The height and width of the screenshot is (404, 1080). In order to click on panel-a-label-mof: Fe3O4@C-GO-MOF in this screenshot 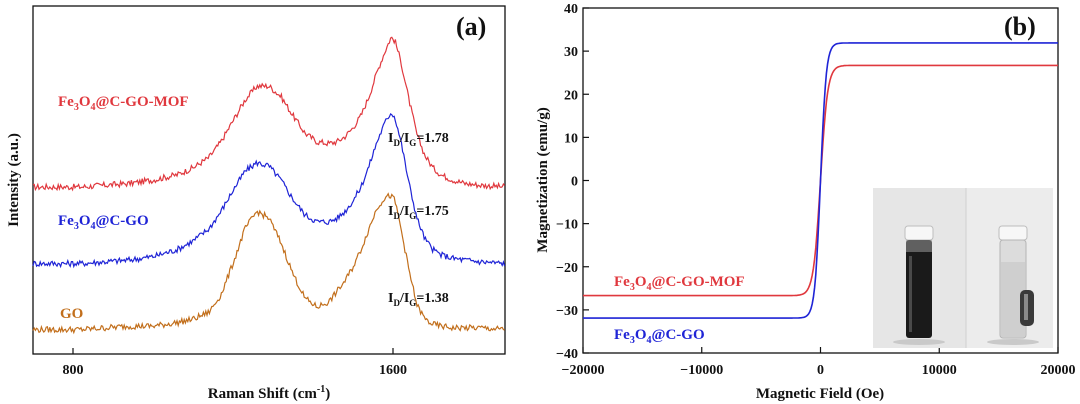, I will do `click(123, 103)`.